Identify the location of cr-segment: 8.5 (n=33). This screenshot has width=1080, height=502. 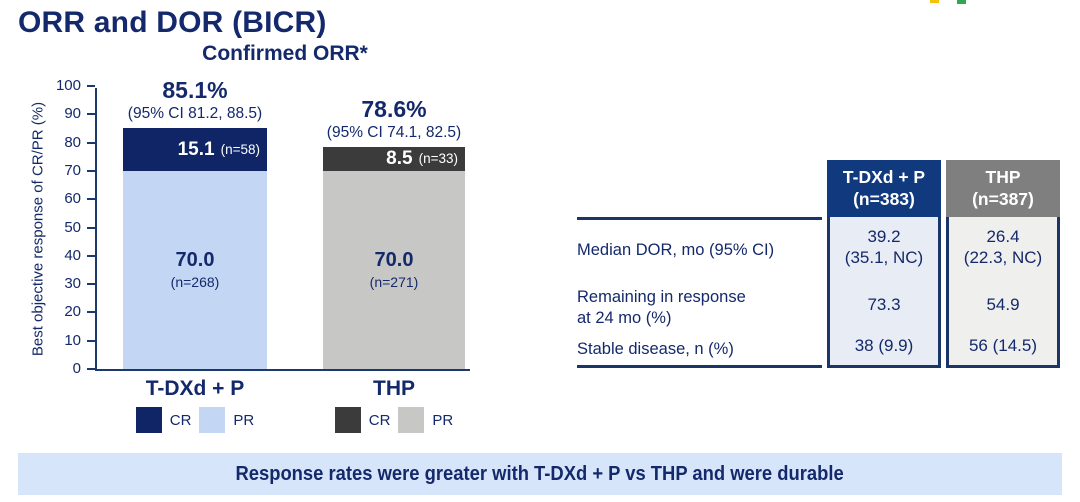
(394, 158).